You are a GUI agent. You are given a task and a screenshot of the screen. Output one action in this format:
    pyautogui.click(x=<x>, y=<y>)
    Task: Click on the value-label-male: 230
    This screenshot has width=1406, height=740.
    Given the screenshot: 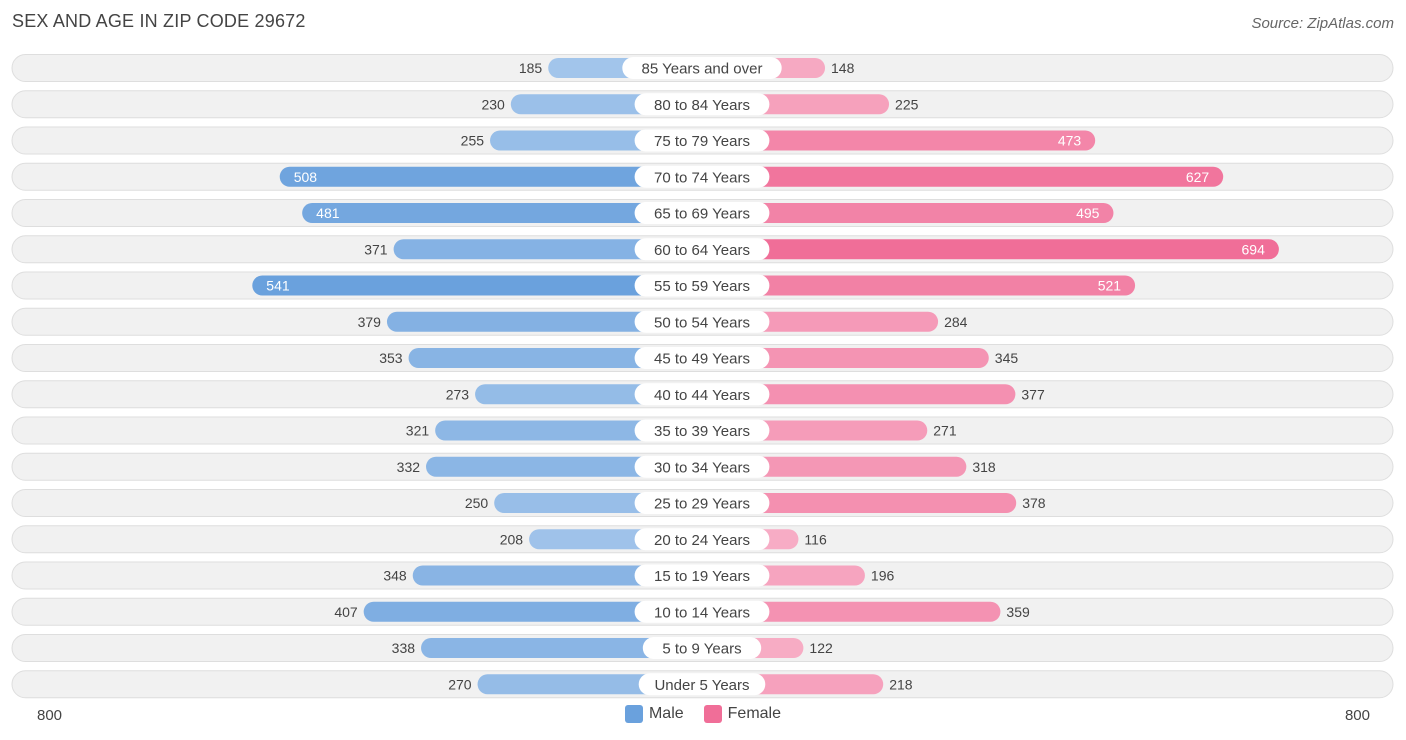 What is the action you would take?
    pyautogui.click(x=493, y=104)
    